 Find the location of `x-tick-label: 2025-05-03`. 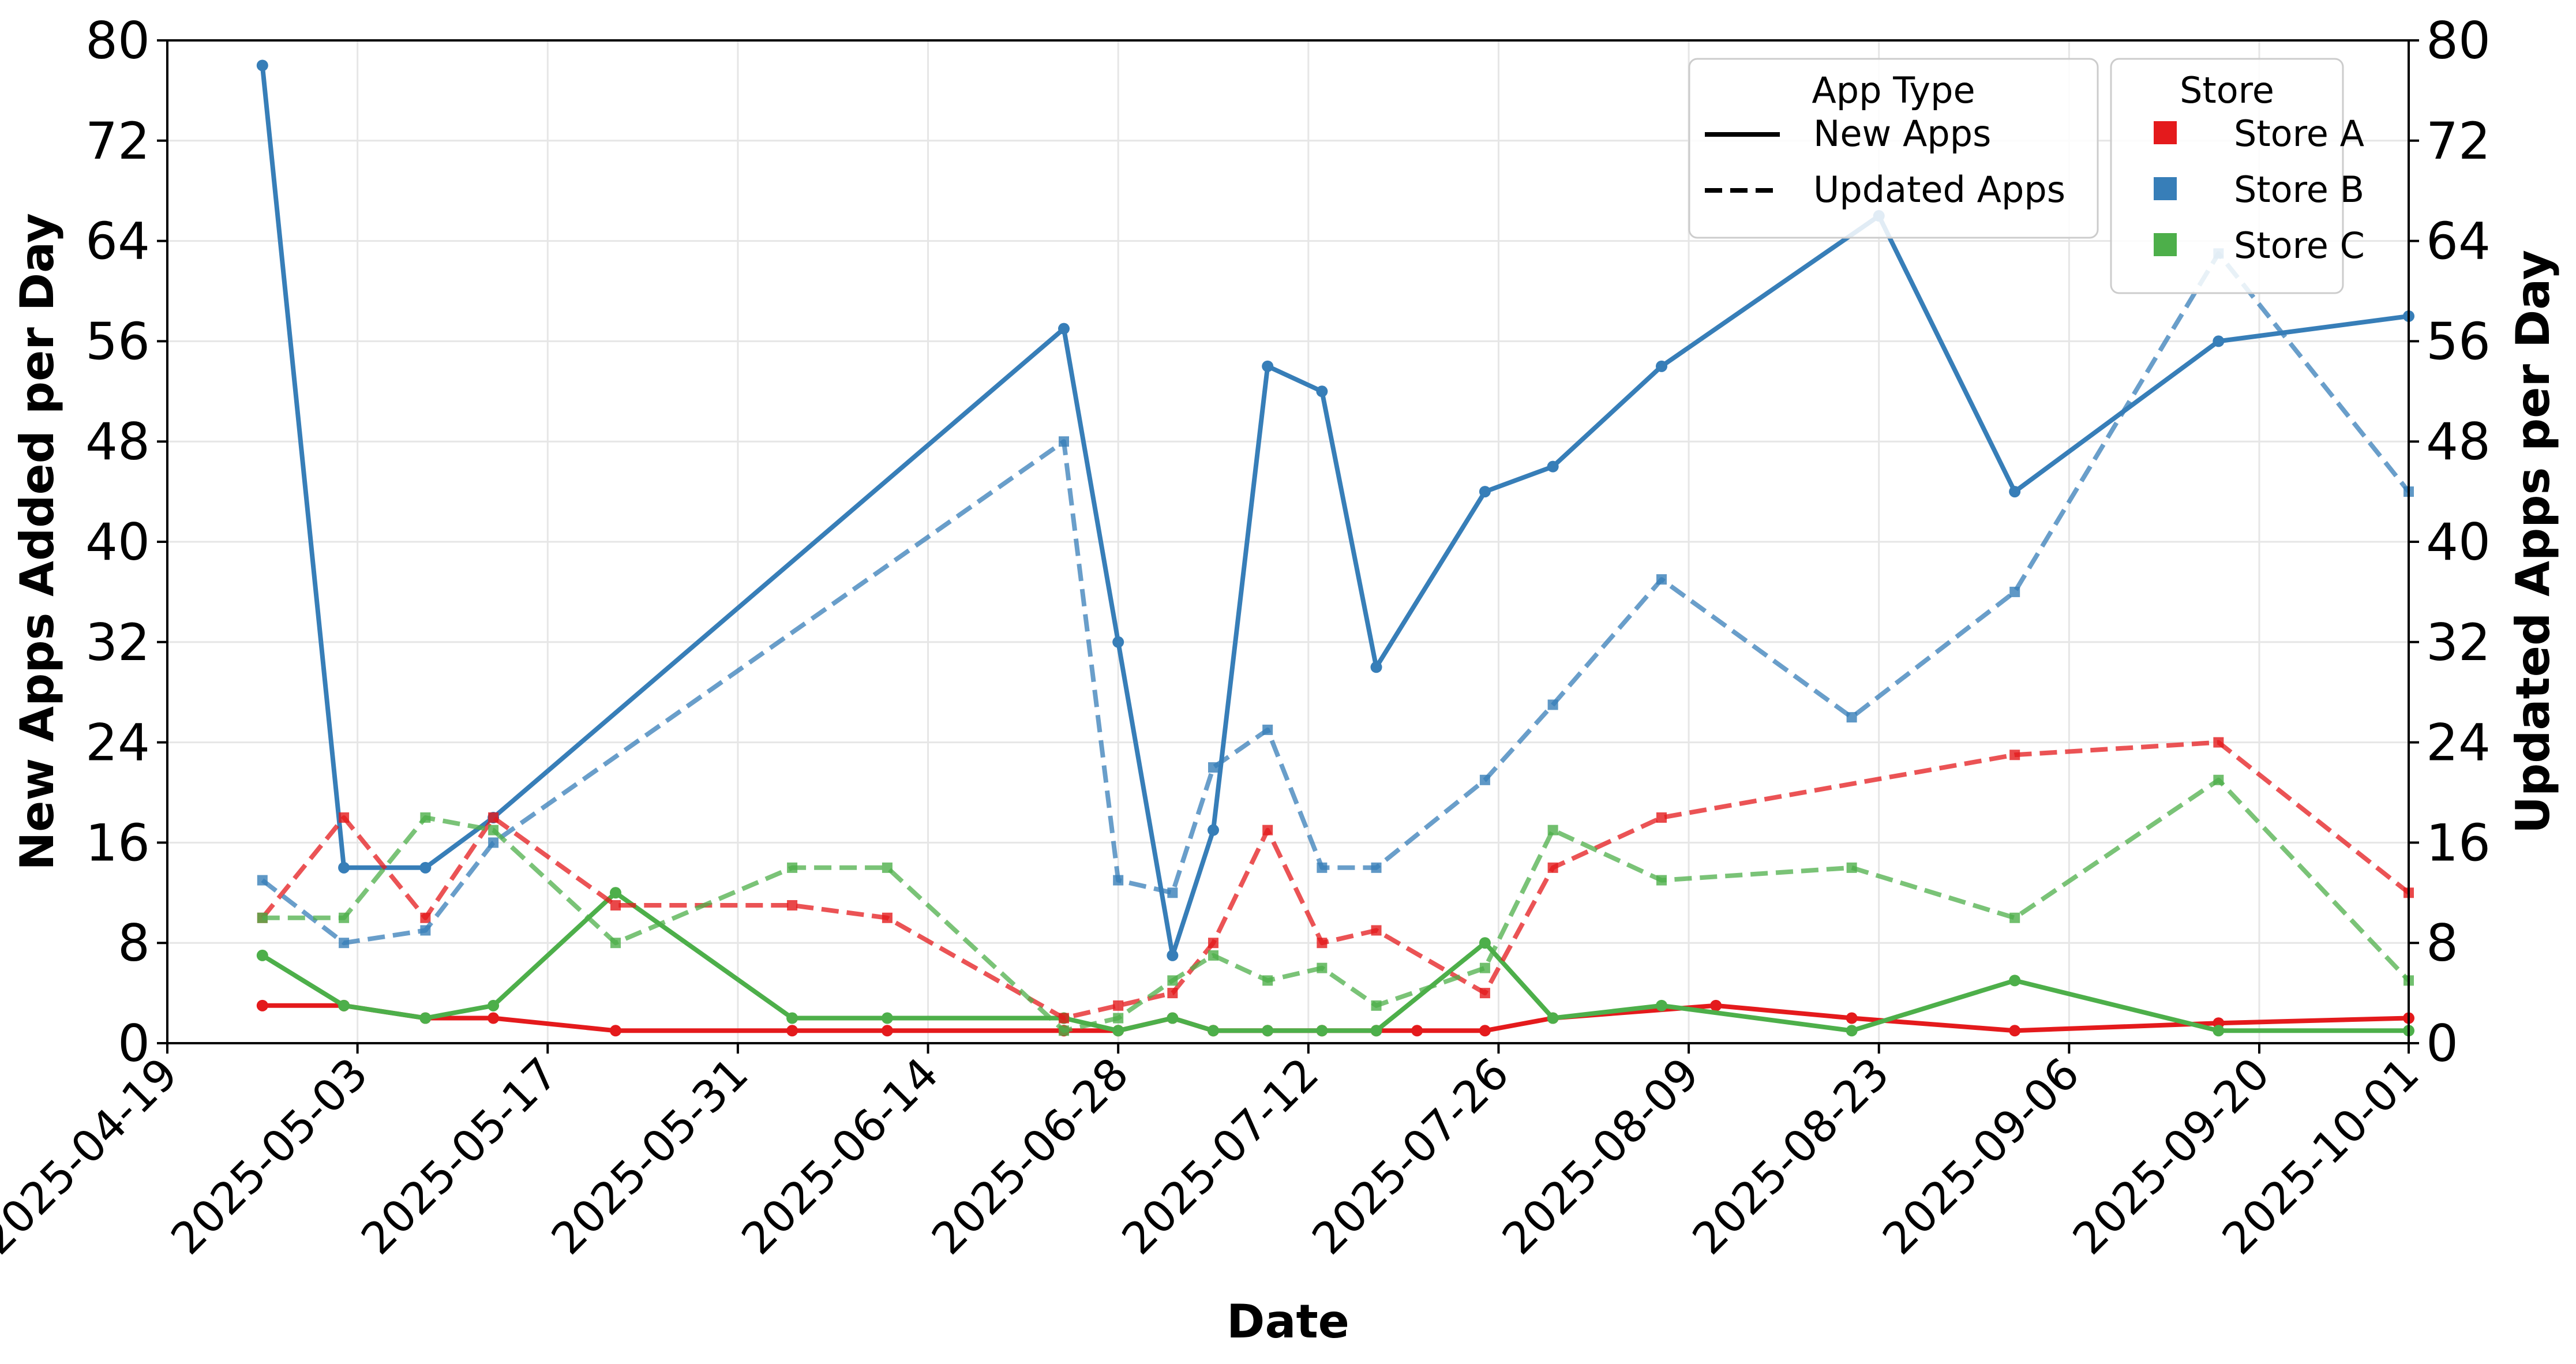

x-tick-label: 2025-05-03 is located at coordinates (269, 1156).